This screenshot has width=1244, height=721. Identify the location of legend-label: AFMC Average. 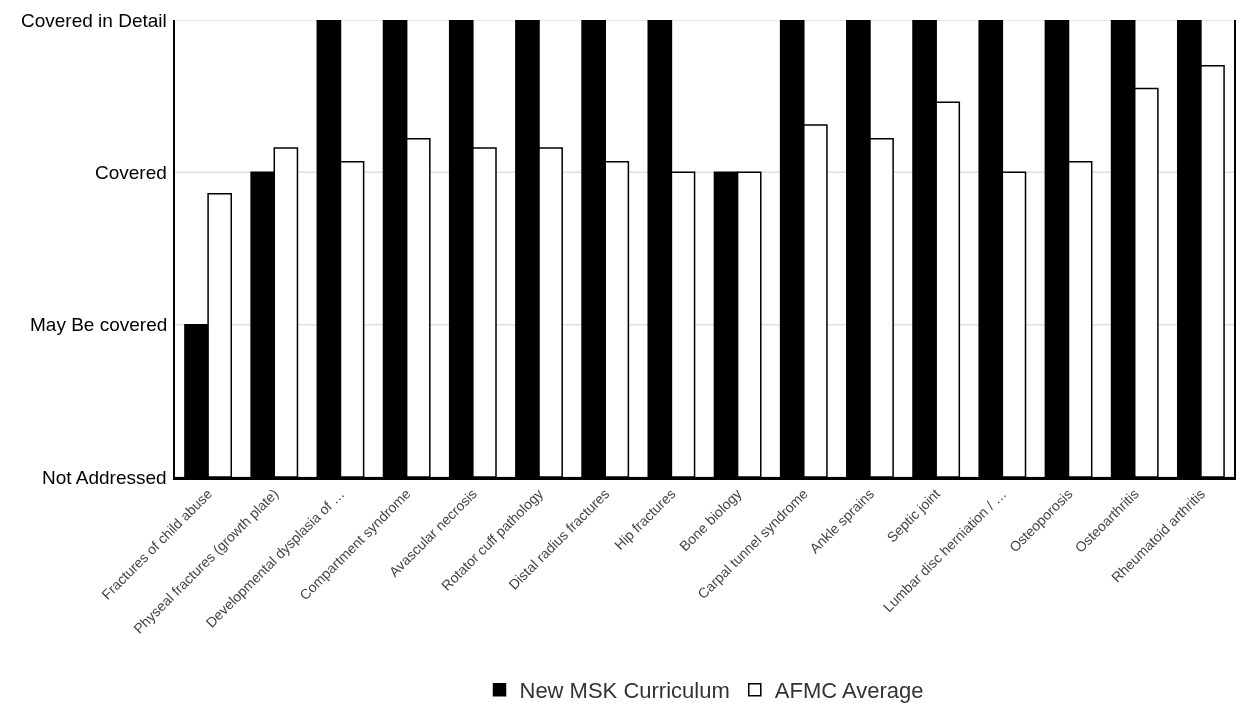
(849, 691).